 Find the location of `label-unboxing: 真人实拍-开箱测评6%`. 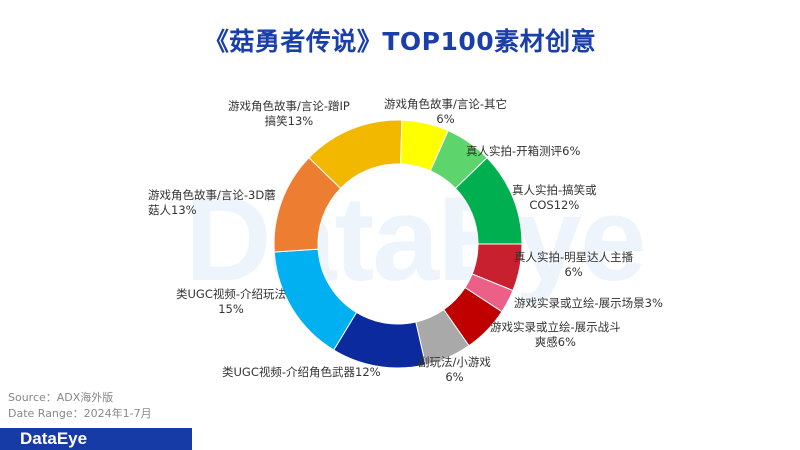

label-unboxing: 真人实拍-开箱测评6% is located at coordinates (523, 151).